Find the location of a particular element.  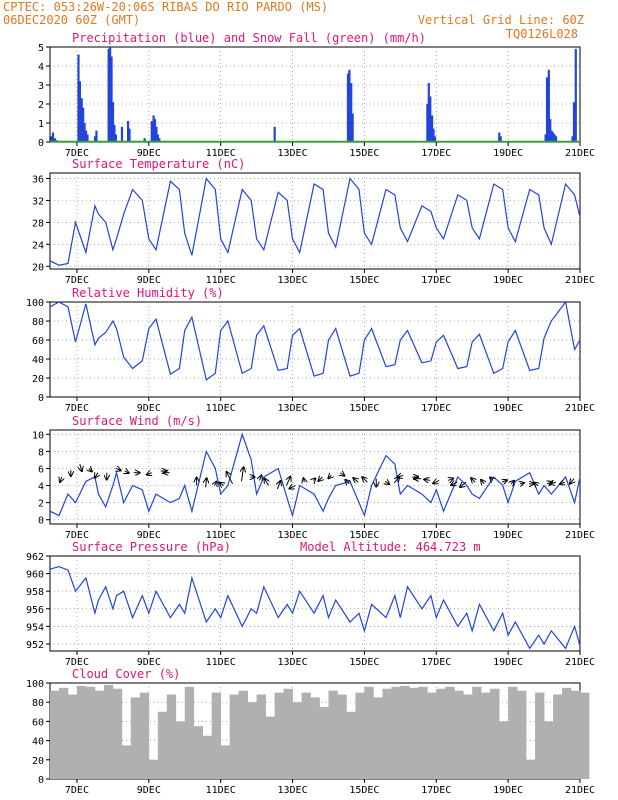

precip-ytick-label: 2 is located at coordinates (41, 105).